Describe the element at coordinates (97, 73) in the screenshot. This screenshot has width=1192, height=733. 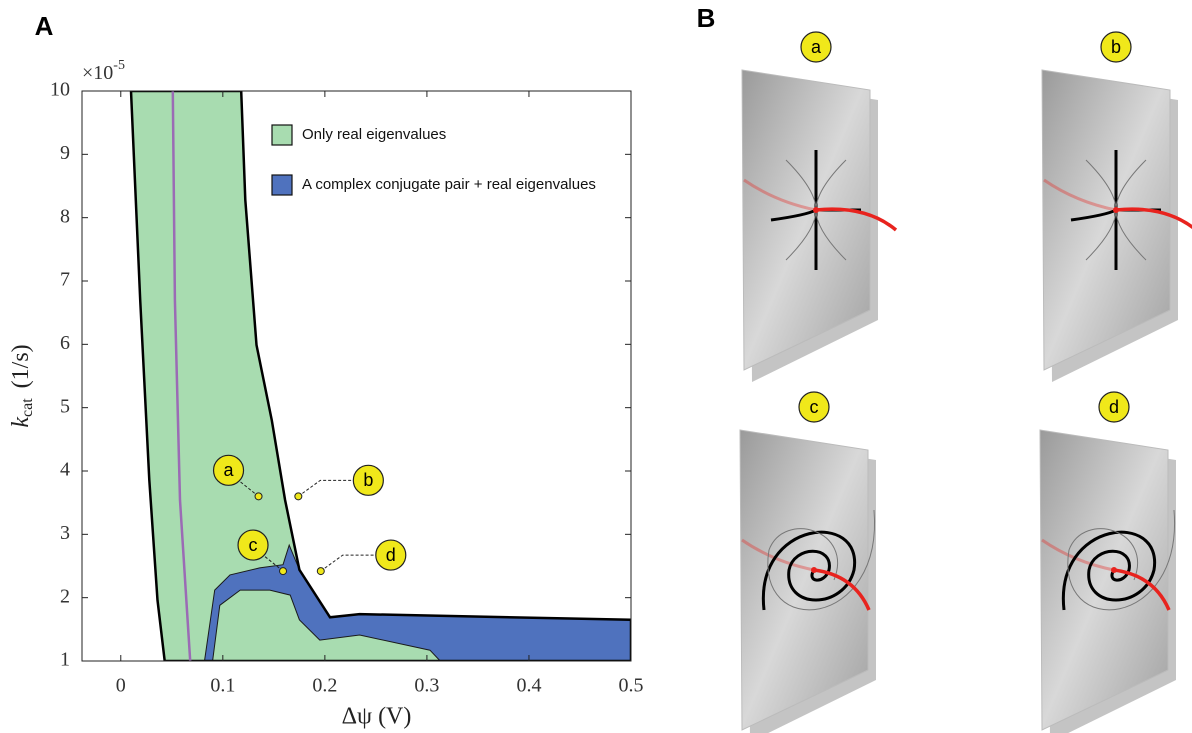
I see `multiplier-base: ×10` at that location.